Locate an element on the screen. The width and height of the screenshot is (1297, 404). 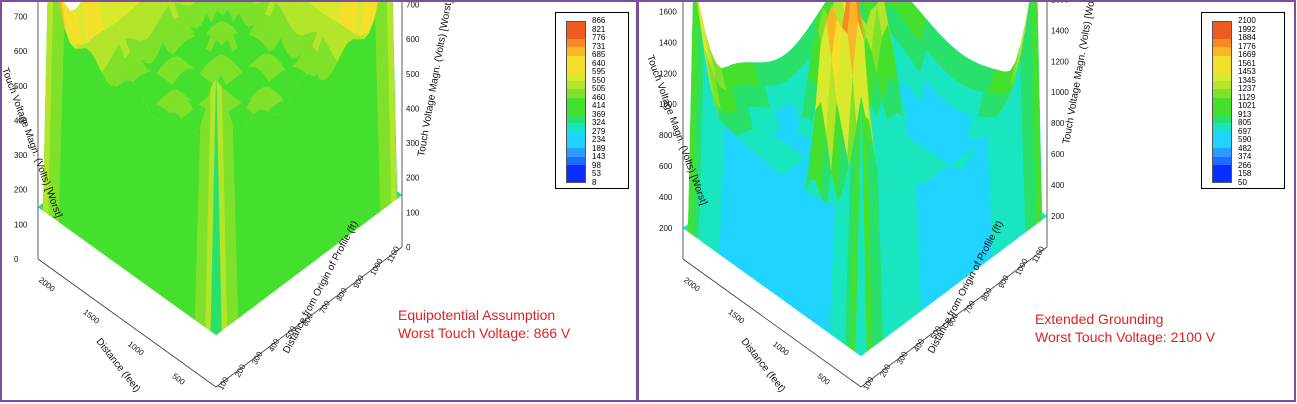
z-tick-label-left: 800 is located at coordinates (666, 135).